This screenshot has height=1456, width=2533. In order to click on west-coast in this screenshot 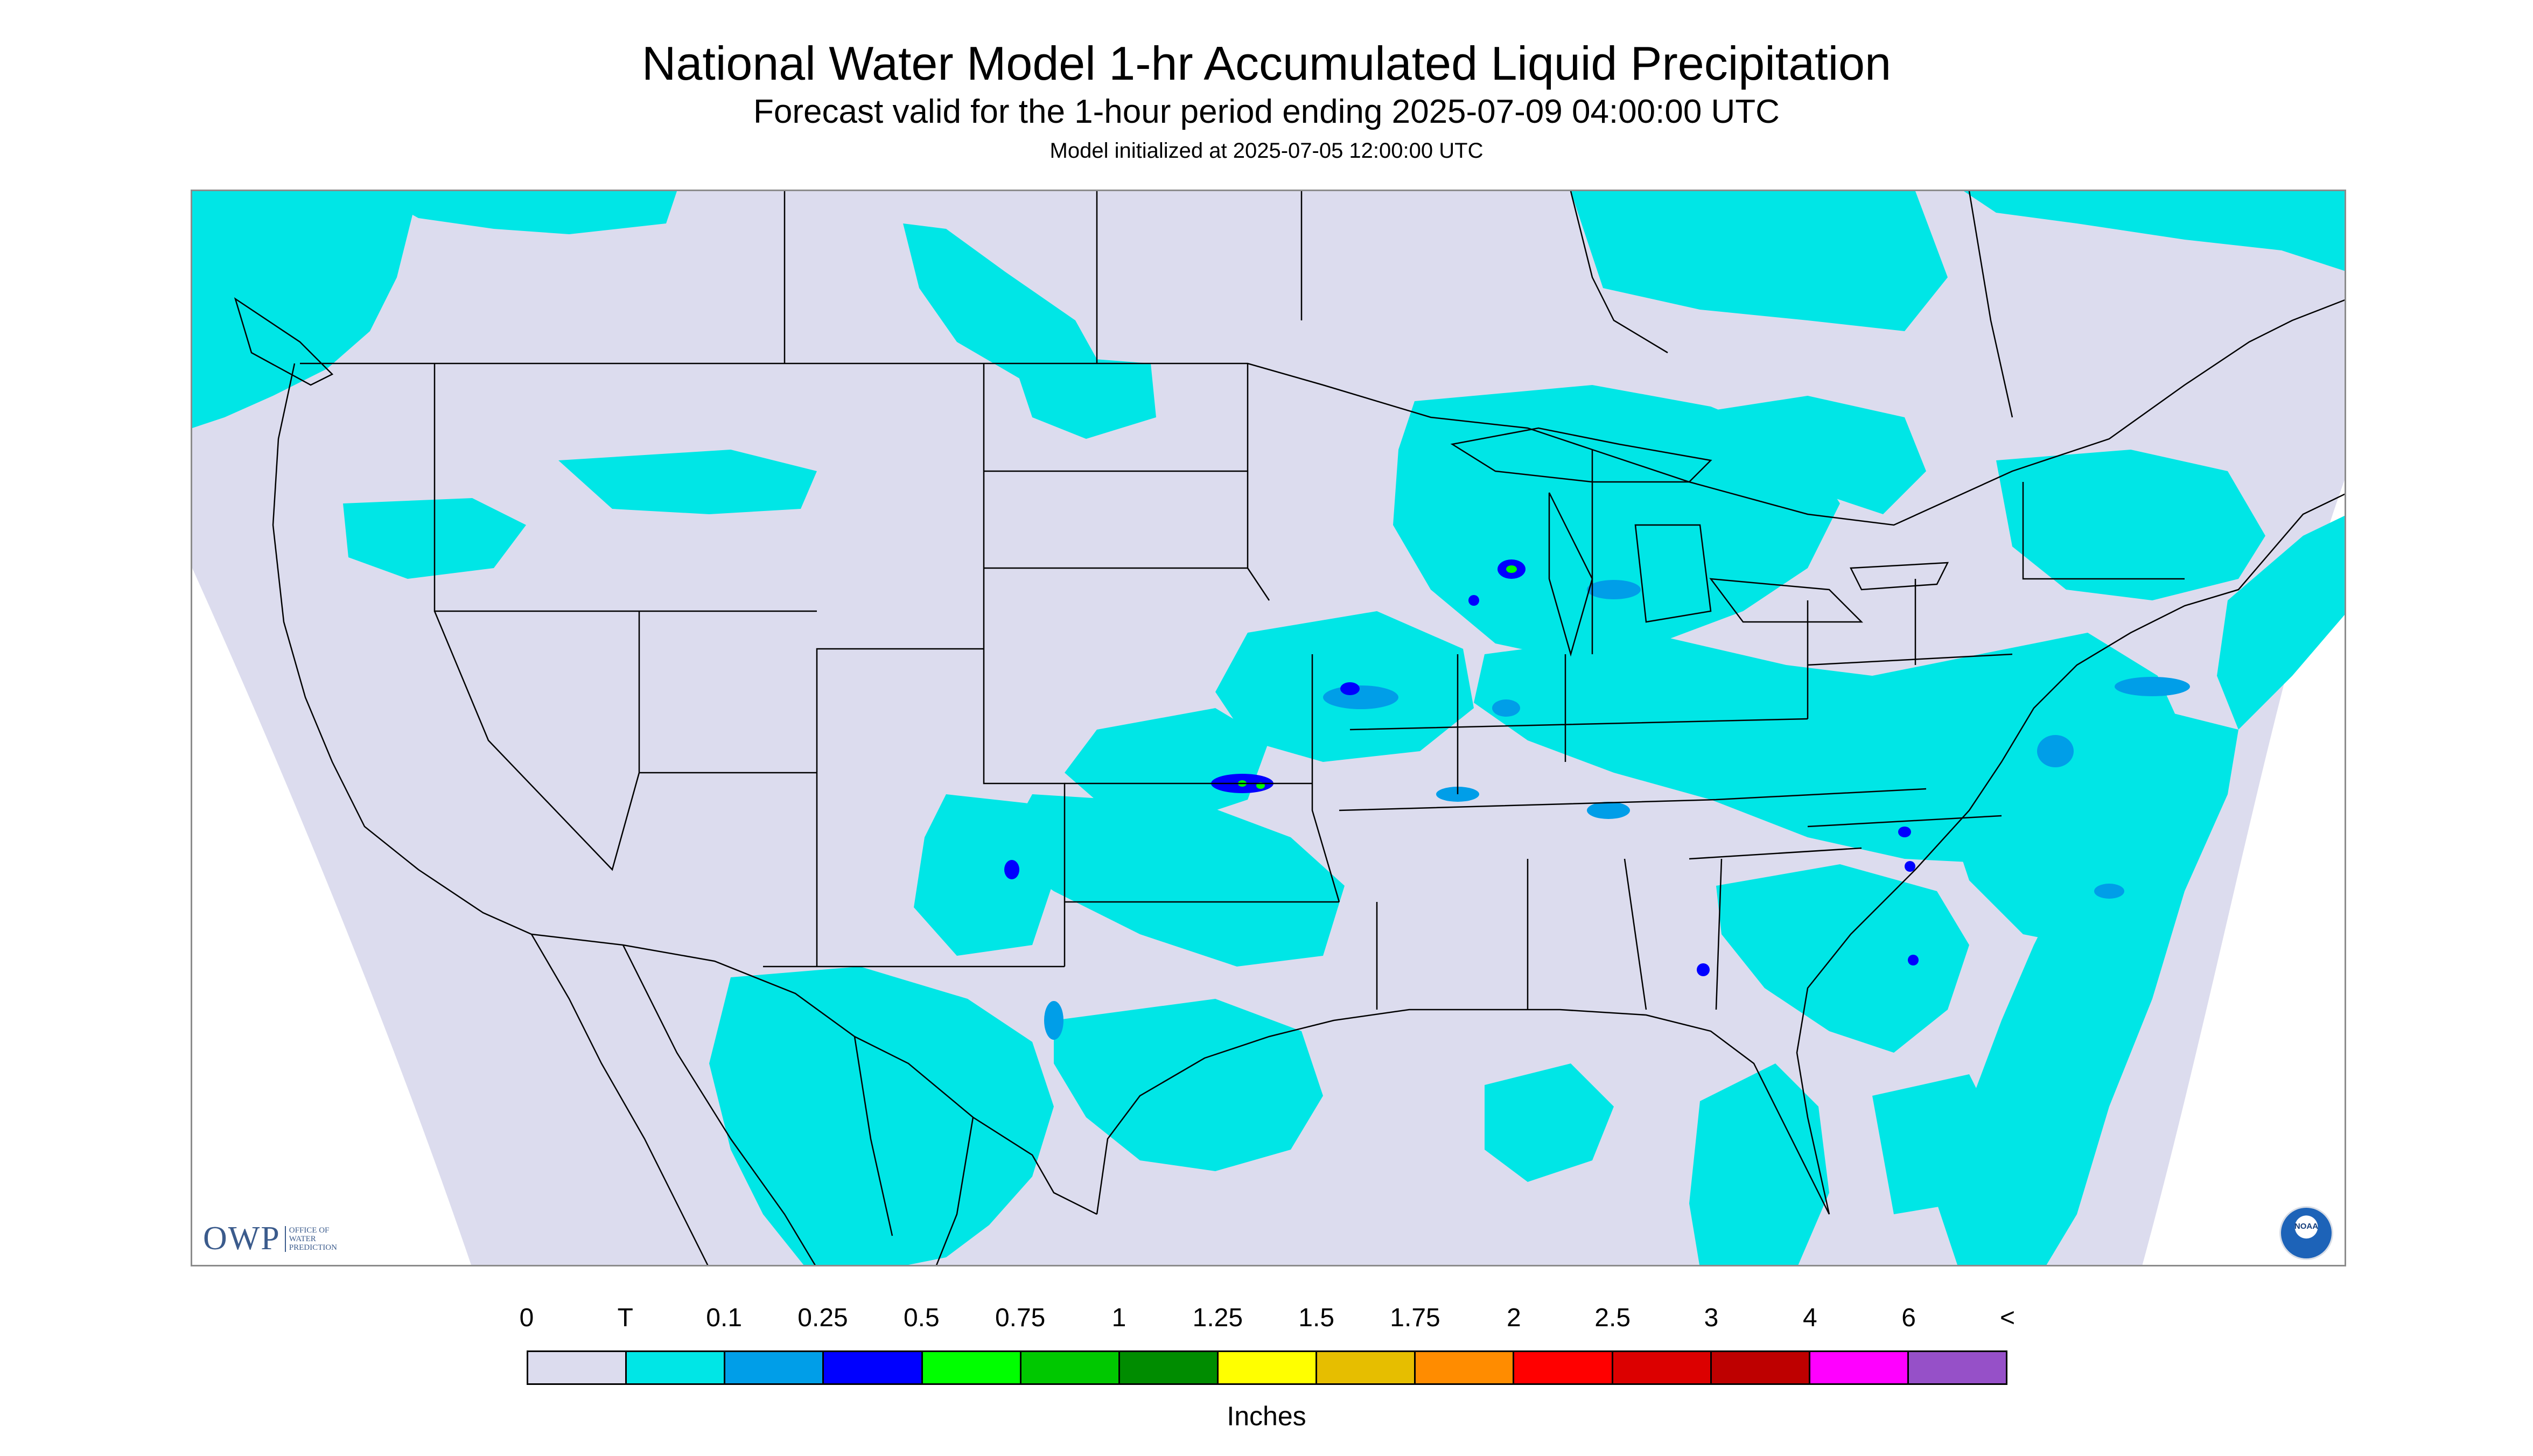, I will do `click(402, 649)`.